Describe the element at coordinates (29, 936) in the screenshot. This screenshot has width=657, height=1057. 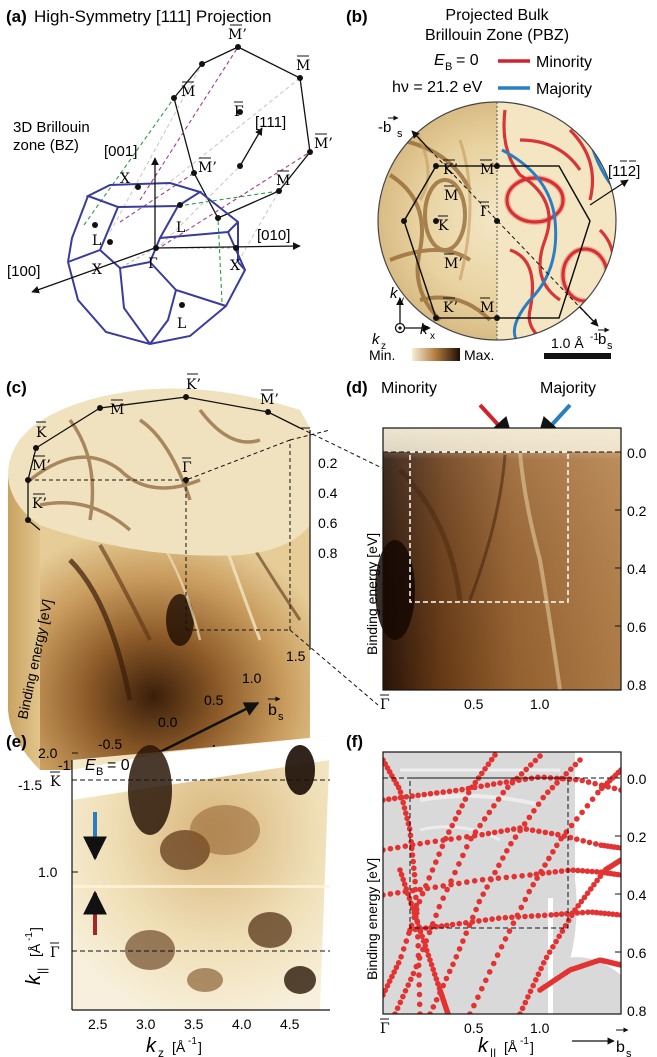
I see `svg-text: -1` at that location.